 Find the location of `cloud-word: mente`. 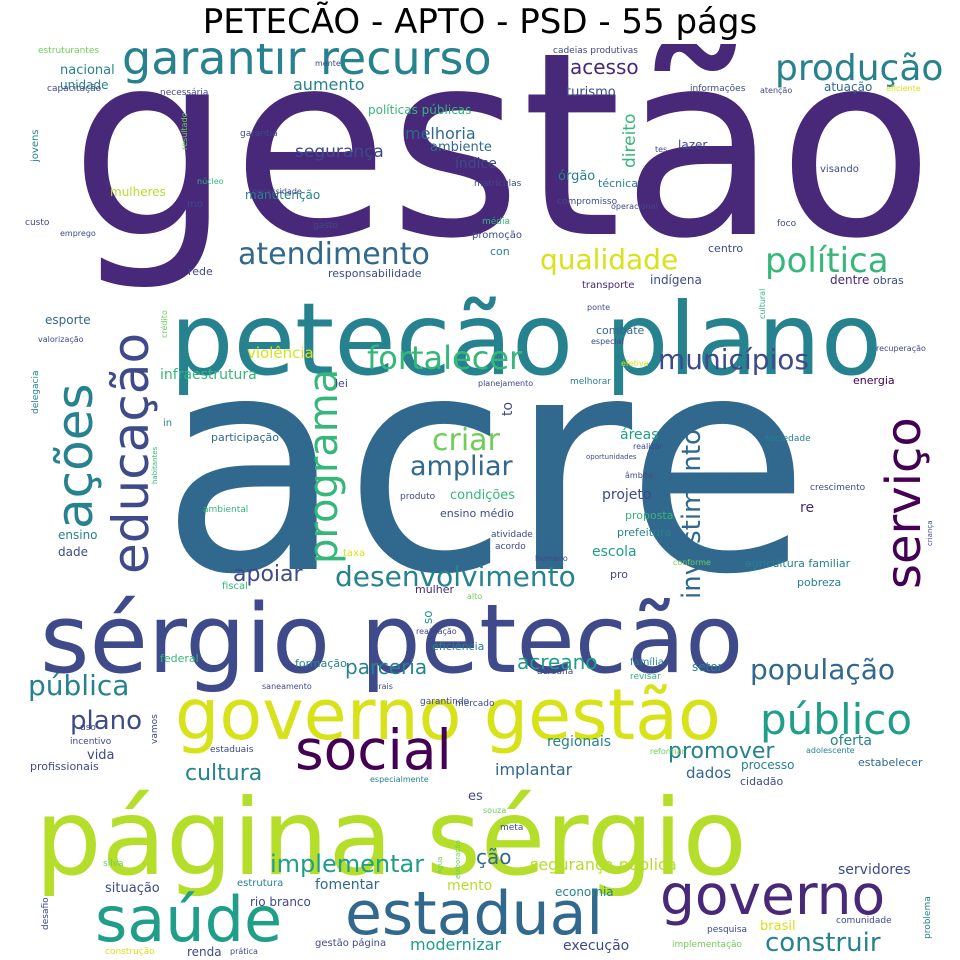

cloud-word: mente is located at coordinates (328, 63).